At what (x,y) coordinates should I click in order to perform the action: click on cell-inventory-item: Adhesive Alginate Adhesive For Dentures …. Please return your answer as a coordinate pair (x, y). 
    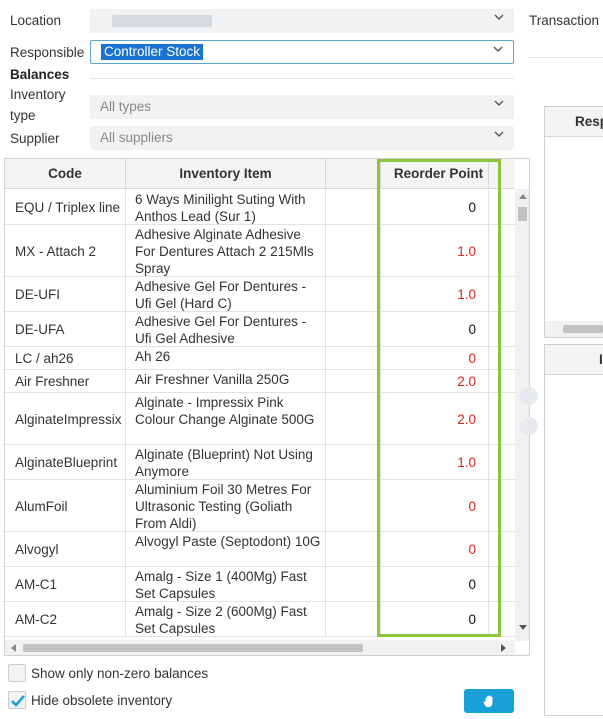
    Looking at the image, I should click on (226, 250).